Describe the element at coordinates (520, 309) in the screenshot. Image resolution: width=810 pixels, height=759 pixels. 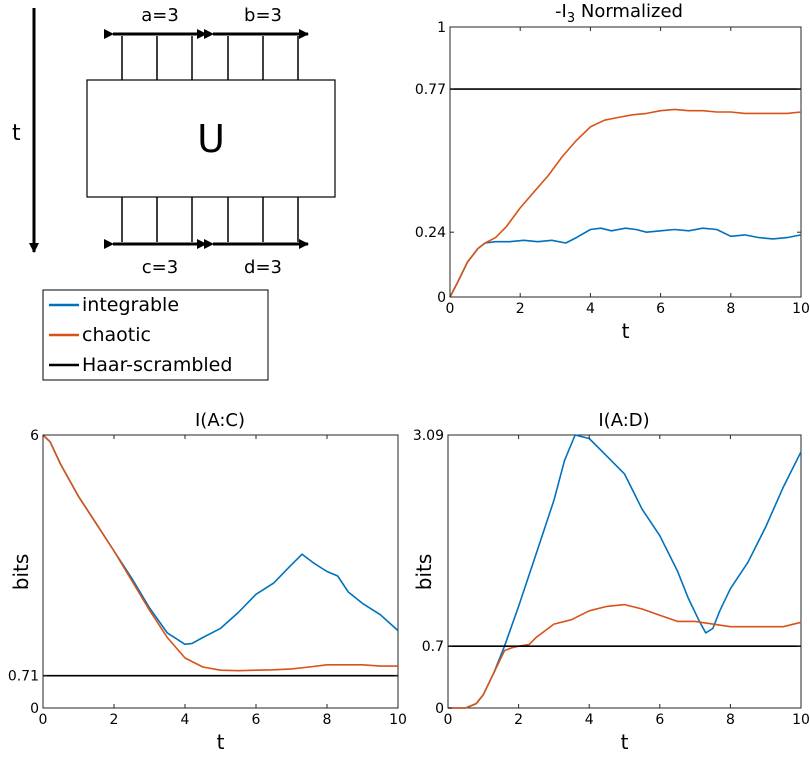
I see `i3-x-tick-label: 2` at that location.